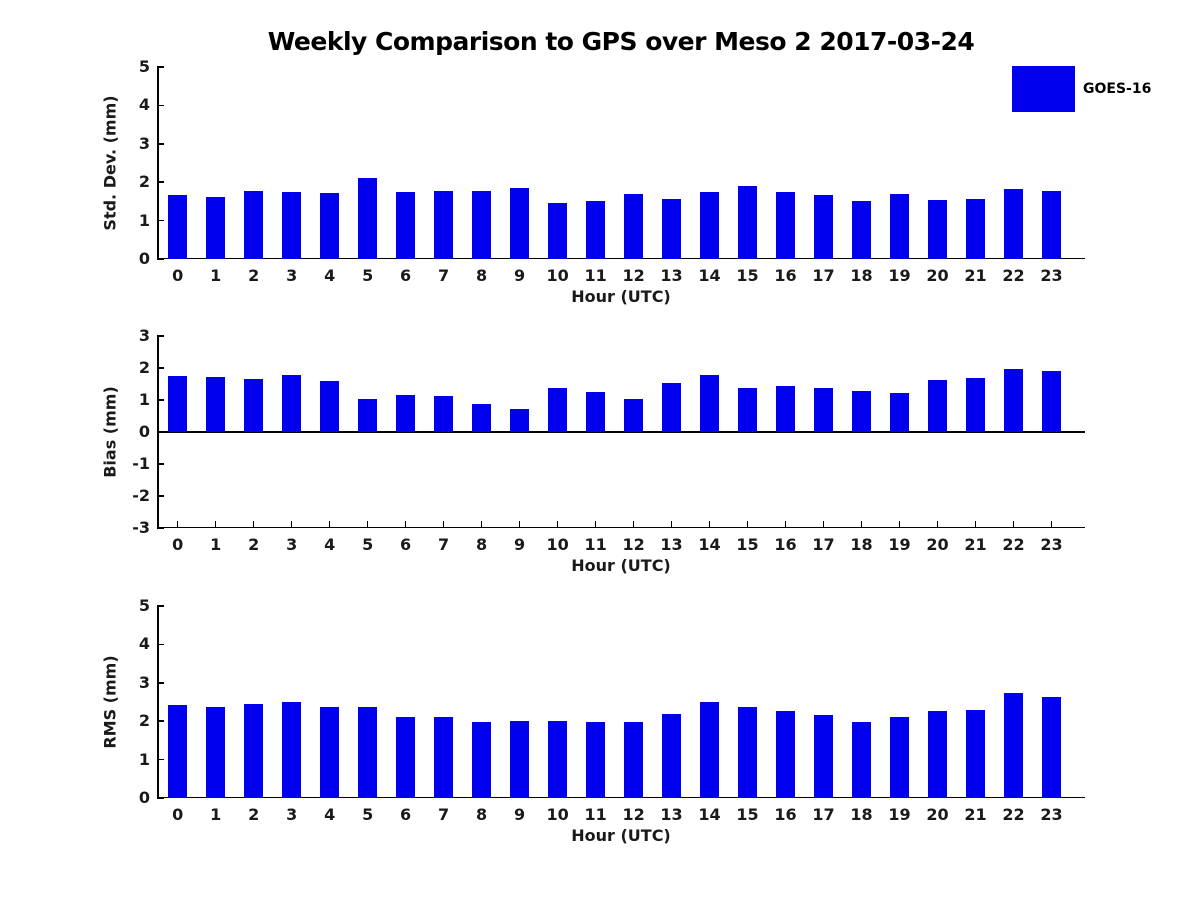  What do you see at coordinates (621, 565) in the screenshot?
I see `x-axis-label-bias: Hour (UTC)` at bounding box center [621, 565].